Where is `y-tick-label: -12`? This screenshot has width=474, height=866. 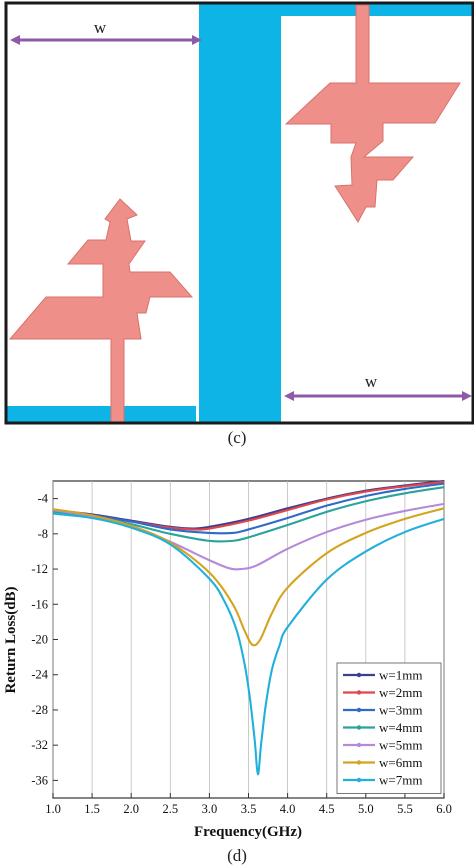
y-tick-label: -12 is located at coordinates (39, 569).